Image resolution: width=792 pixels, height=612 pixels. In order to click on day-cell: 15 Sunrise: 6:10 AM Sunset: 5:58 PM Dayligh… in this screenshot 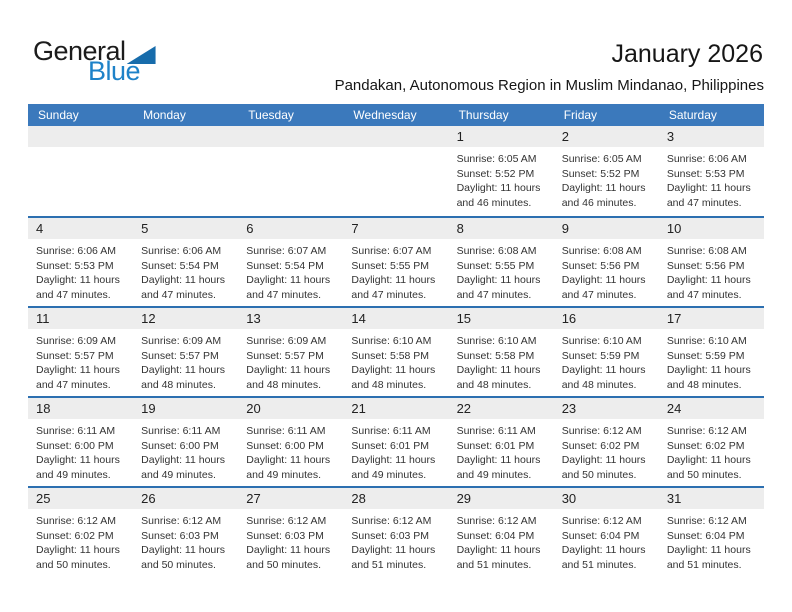, I will do `click(501, 352)`.